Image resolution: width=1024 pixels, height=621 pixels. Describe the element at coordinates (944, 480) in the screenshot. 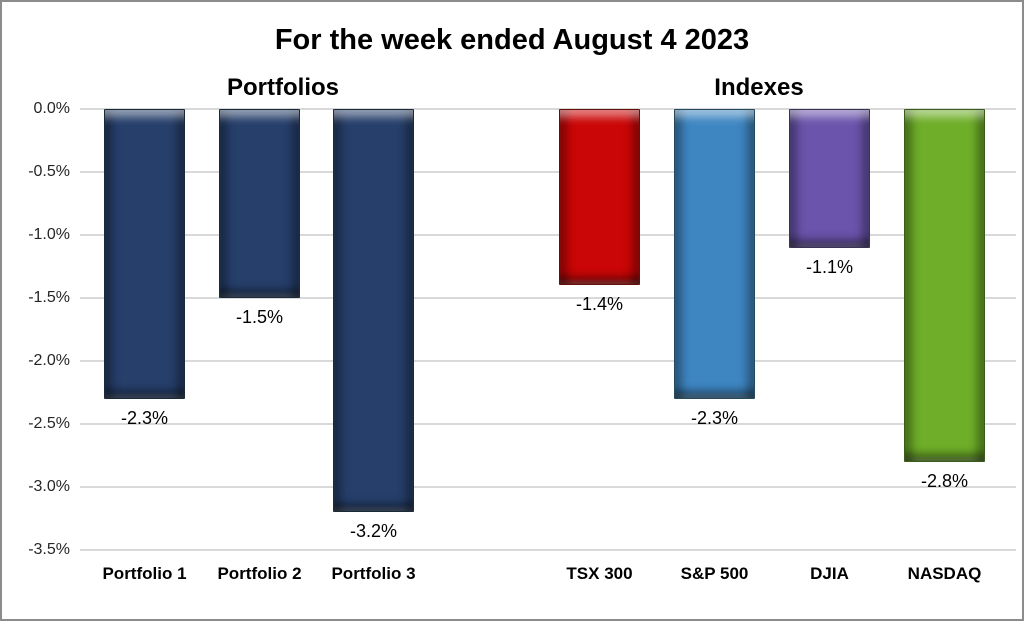

I see `bar-value-label: -2.8%` at that location.